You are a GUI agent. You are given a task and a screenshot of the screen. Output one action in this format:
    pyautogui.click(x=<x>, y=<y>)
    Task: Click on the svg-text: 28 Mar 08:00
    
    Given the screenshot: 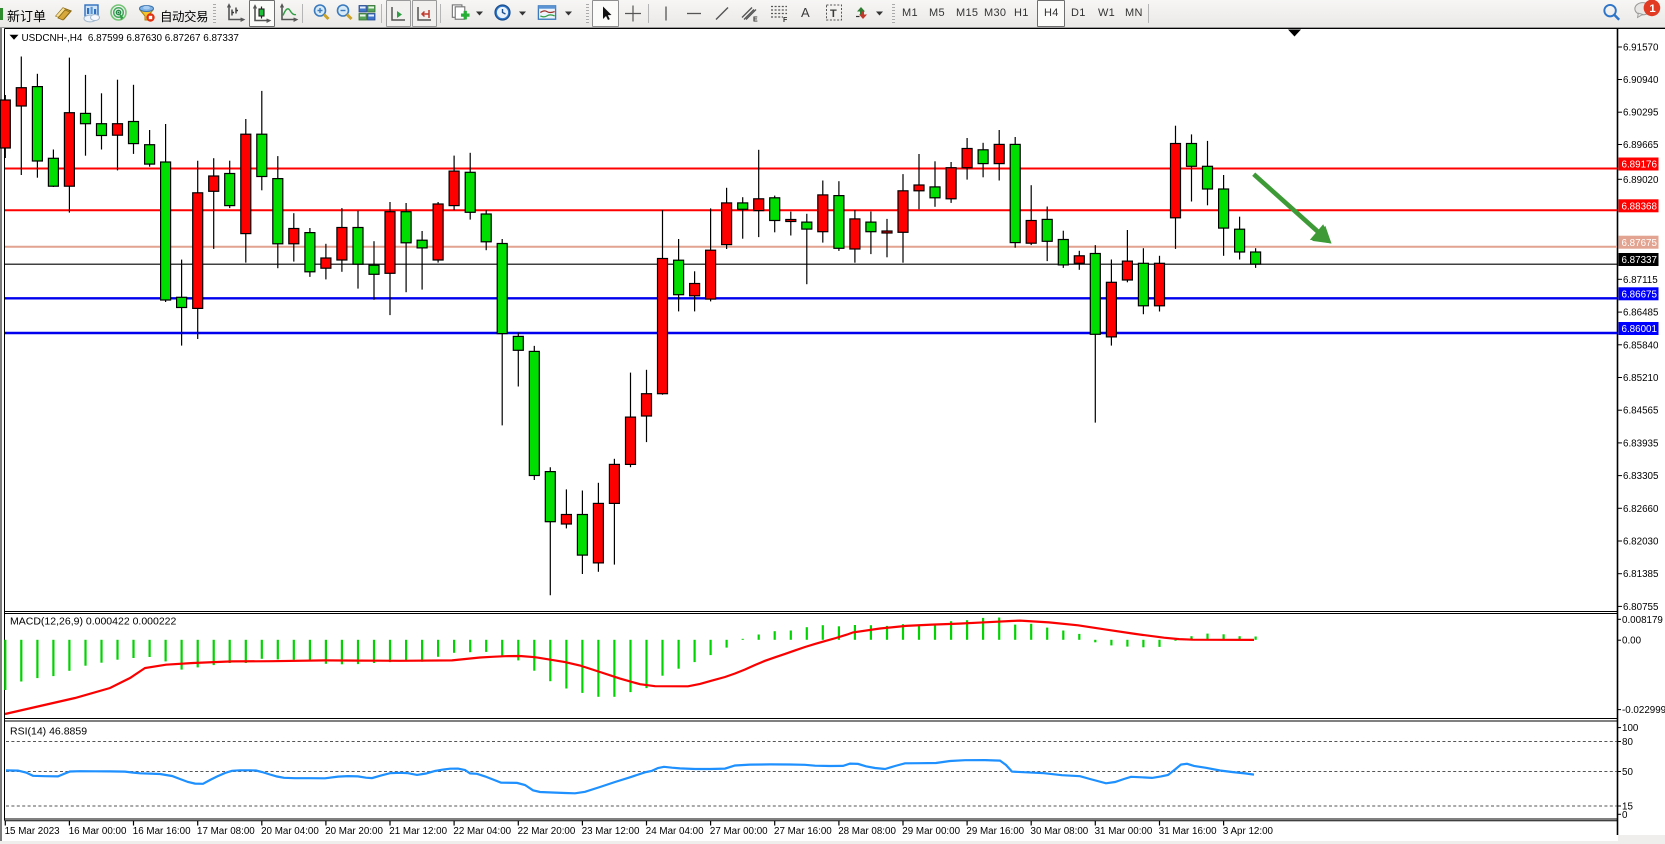 What is the action you would take?
    pyautogui.click(x=867, y=831)
    